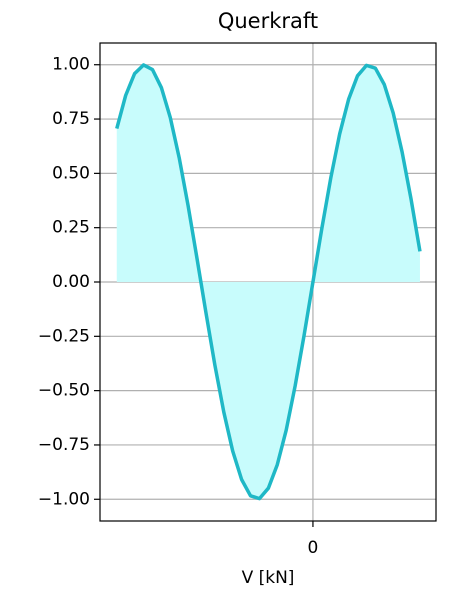 The image size is (450, 598). Describe the element at coordinates (71, 282) in the screenshot. I see `y-tick-label: 0.00` at that location.